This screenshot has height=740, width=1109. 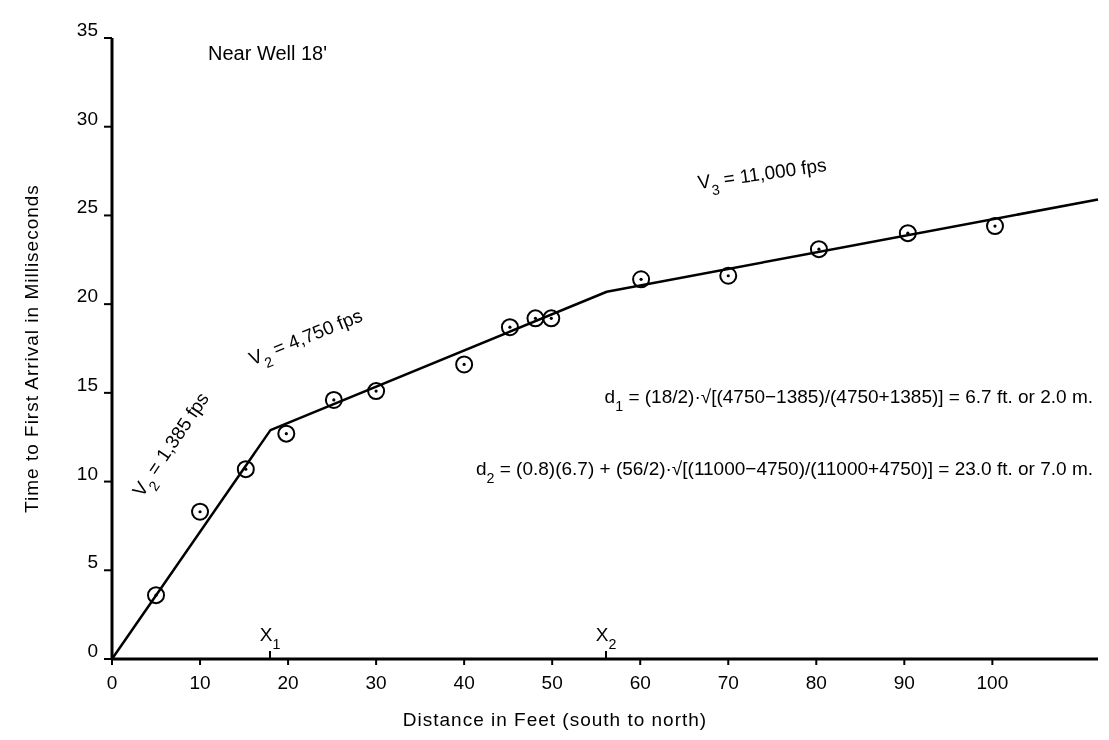 What do you see at coordinates (606, 638) in the screenshot?
I see `annotation: X$_{2}$` at bounding box center [606, 638].